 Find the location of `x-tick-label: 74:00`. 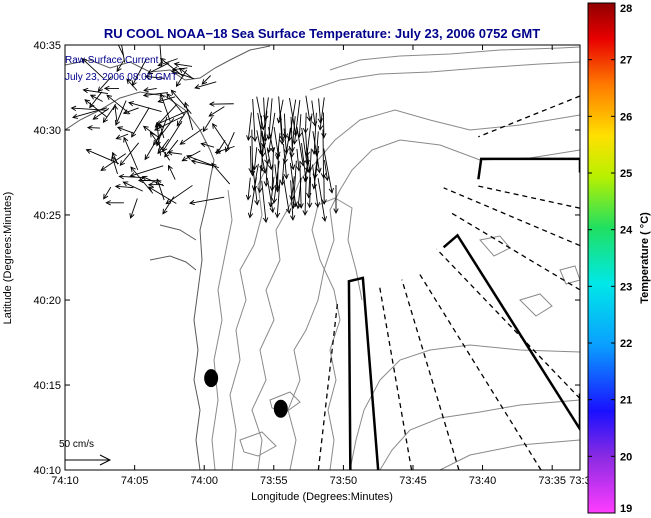

x-tick-label: 74:00 is located at coordinates (204, 481).